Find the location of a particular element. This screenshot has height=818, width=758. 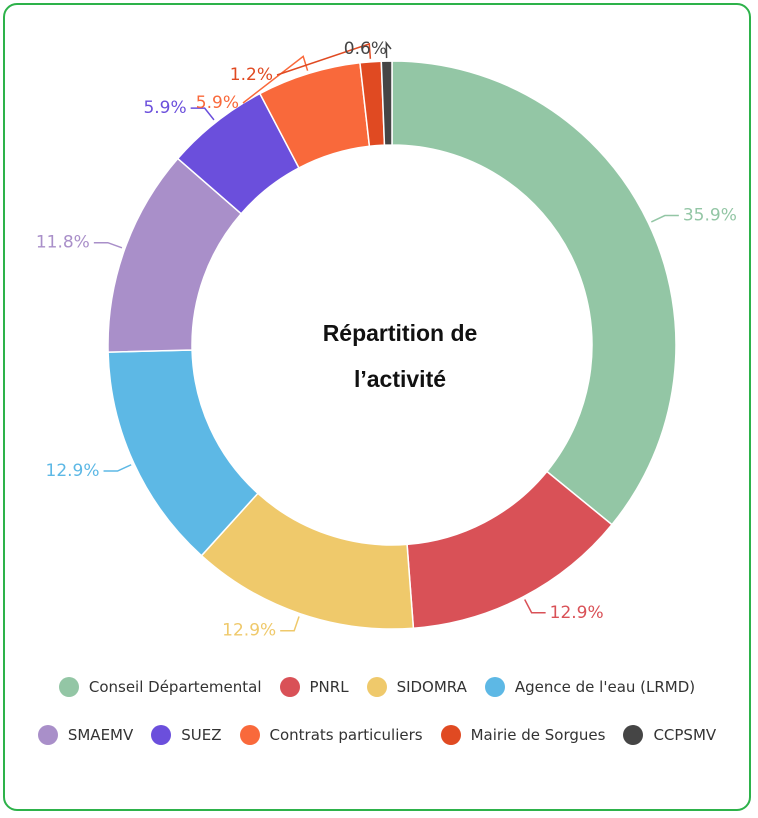

legend-item: Contrats particuliers is located at coordinates (331, 735).